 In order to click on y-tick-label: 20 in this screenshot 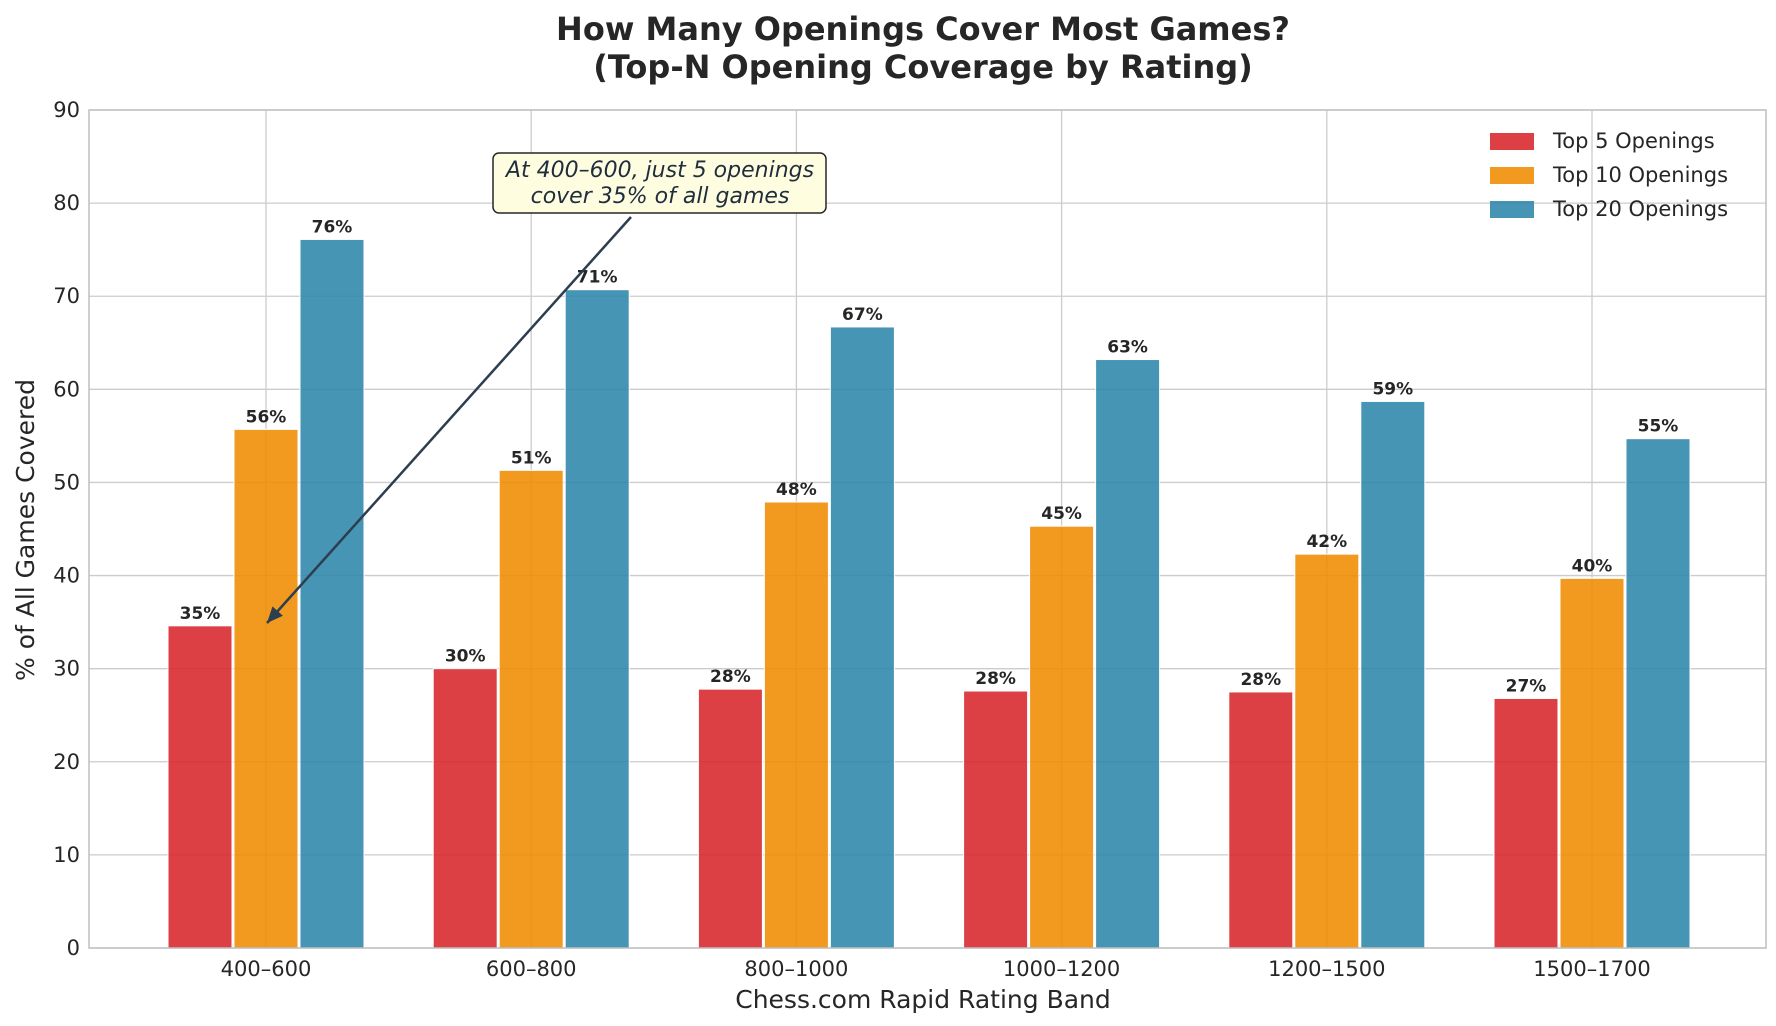, I will do `click(66, 762)`.